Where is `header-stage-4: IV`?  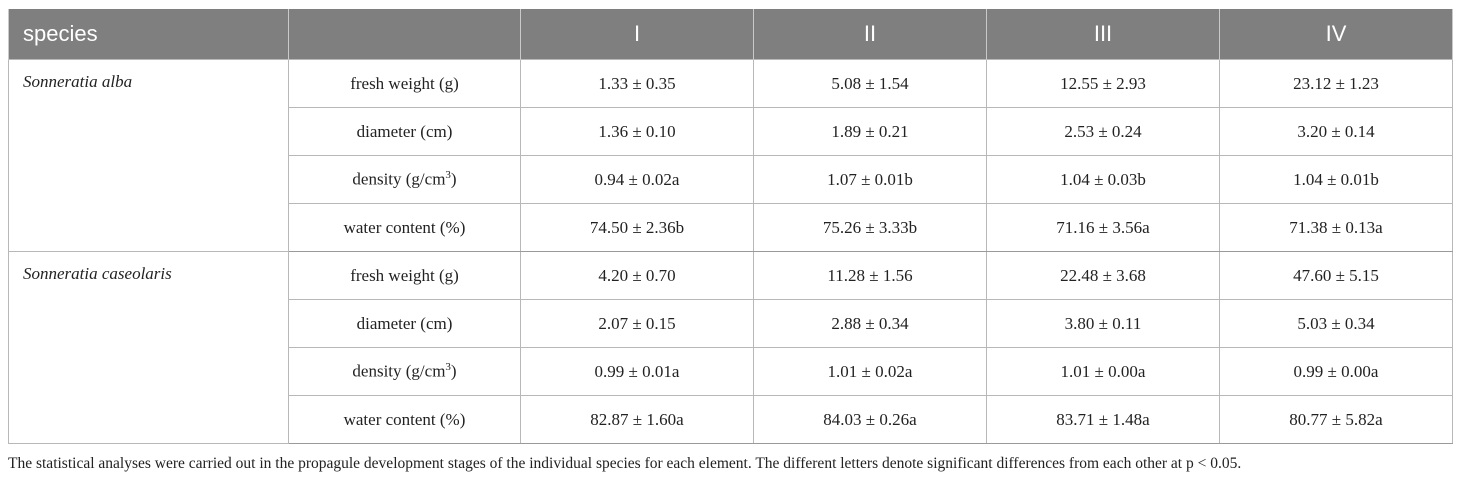
header-stage-4: IV is located at coordinates (1336, 34).